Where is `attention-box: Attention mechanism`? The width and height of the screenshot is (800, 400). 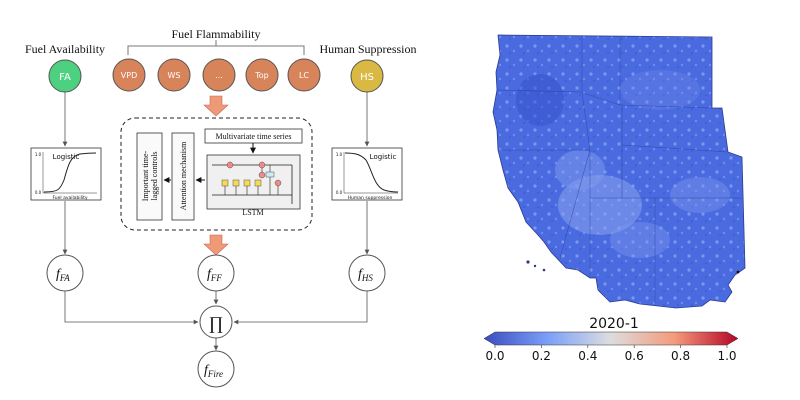
attention-box: Attention mechanism is located at coordinates (183, 176).